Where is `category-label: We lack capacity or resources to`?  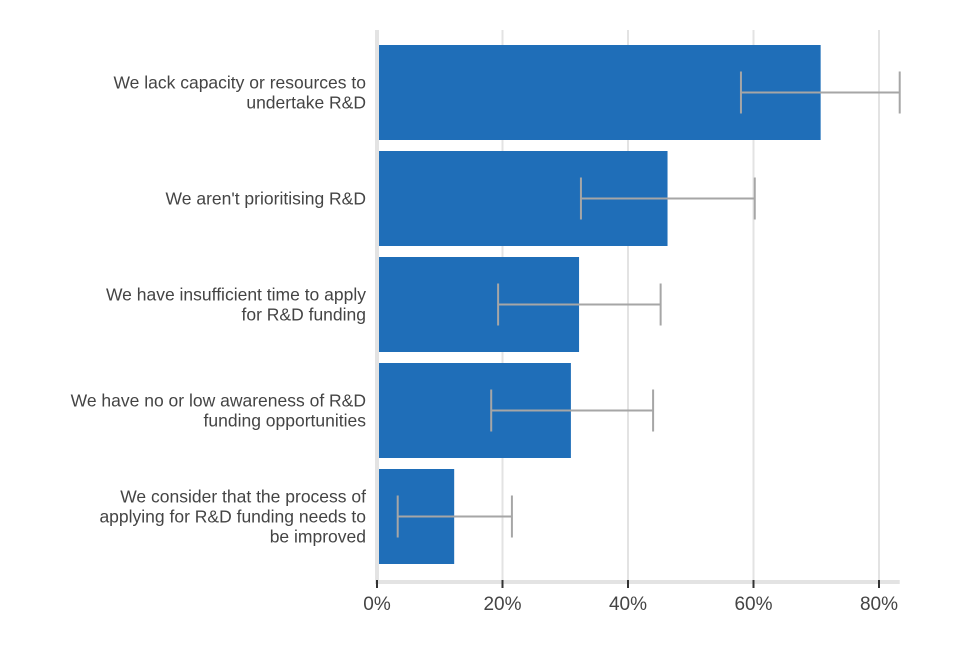
category-label: We lack capacity or resources to is located at coordinates (239, 83).